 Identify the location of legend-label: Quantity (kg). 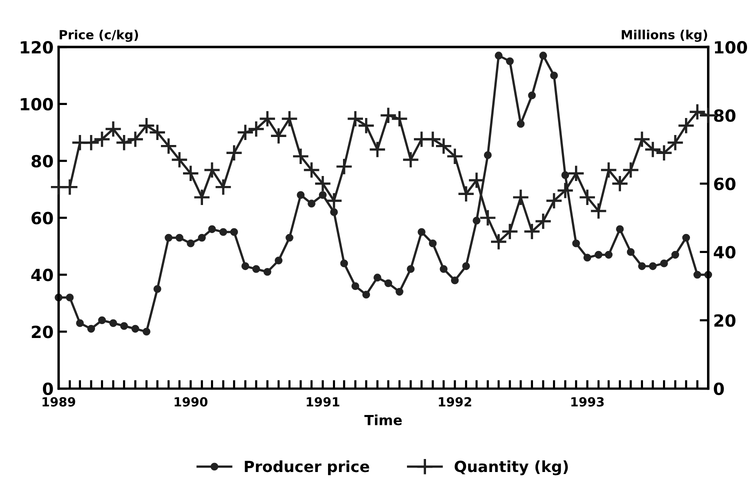
(511, 468).